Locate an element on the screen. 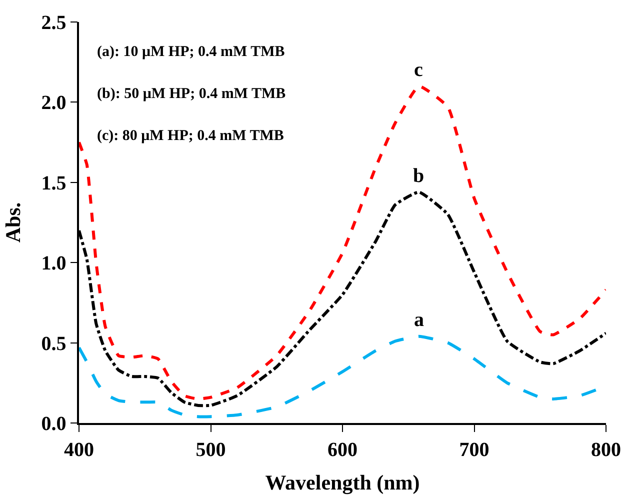 The height and width of the screenshot is (502, 633). y-tick-label: 1.5 is located at coordinates (53, 183).